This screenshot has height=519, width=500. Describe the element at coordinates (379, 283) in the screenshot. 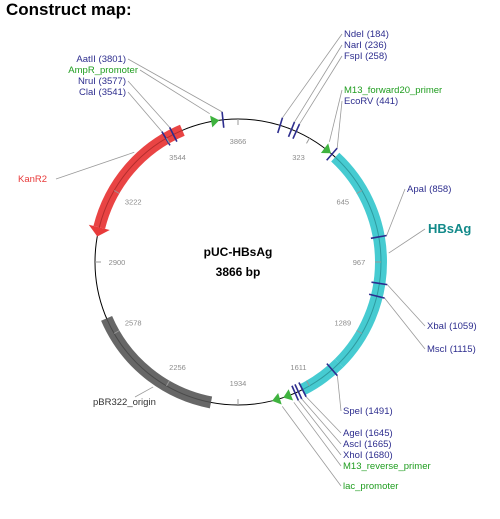

I see `site-tick-xbai` at that location.